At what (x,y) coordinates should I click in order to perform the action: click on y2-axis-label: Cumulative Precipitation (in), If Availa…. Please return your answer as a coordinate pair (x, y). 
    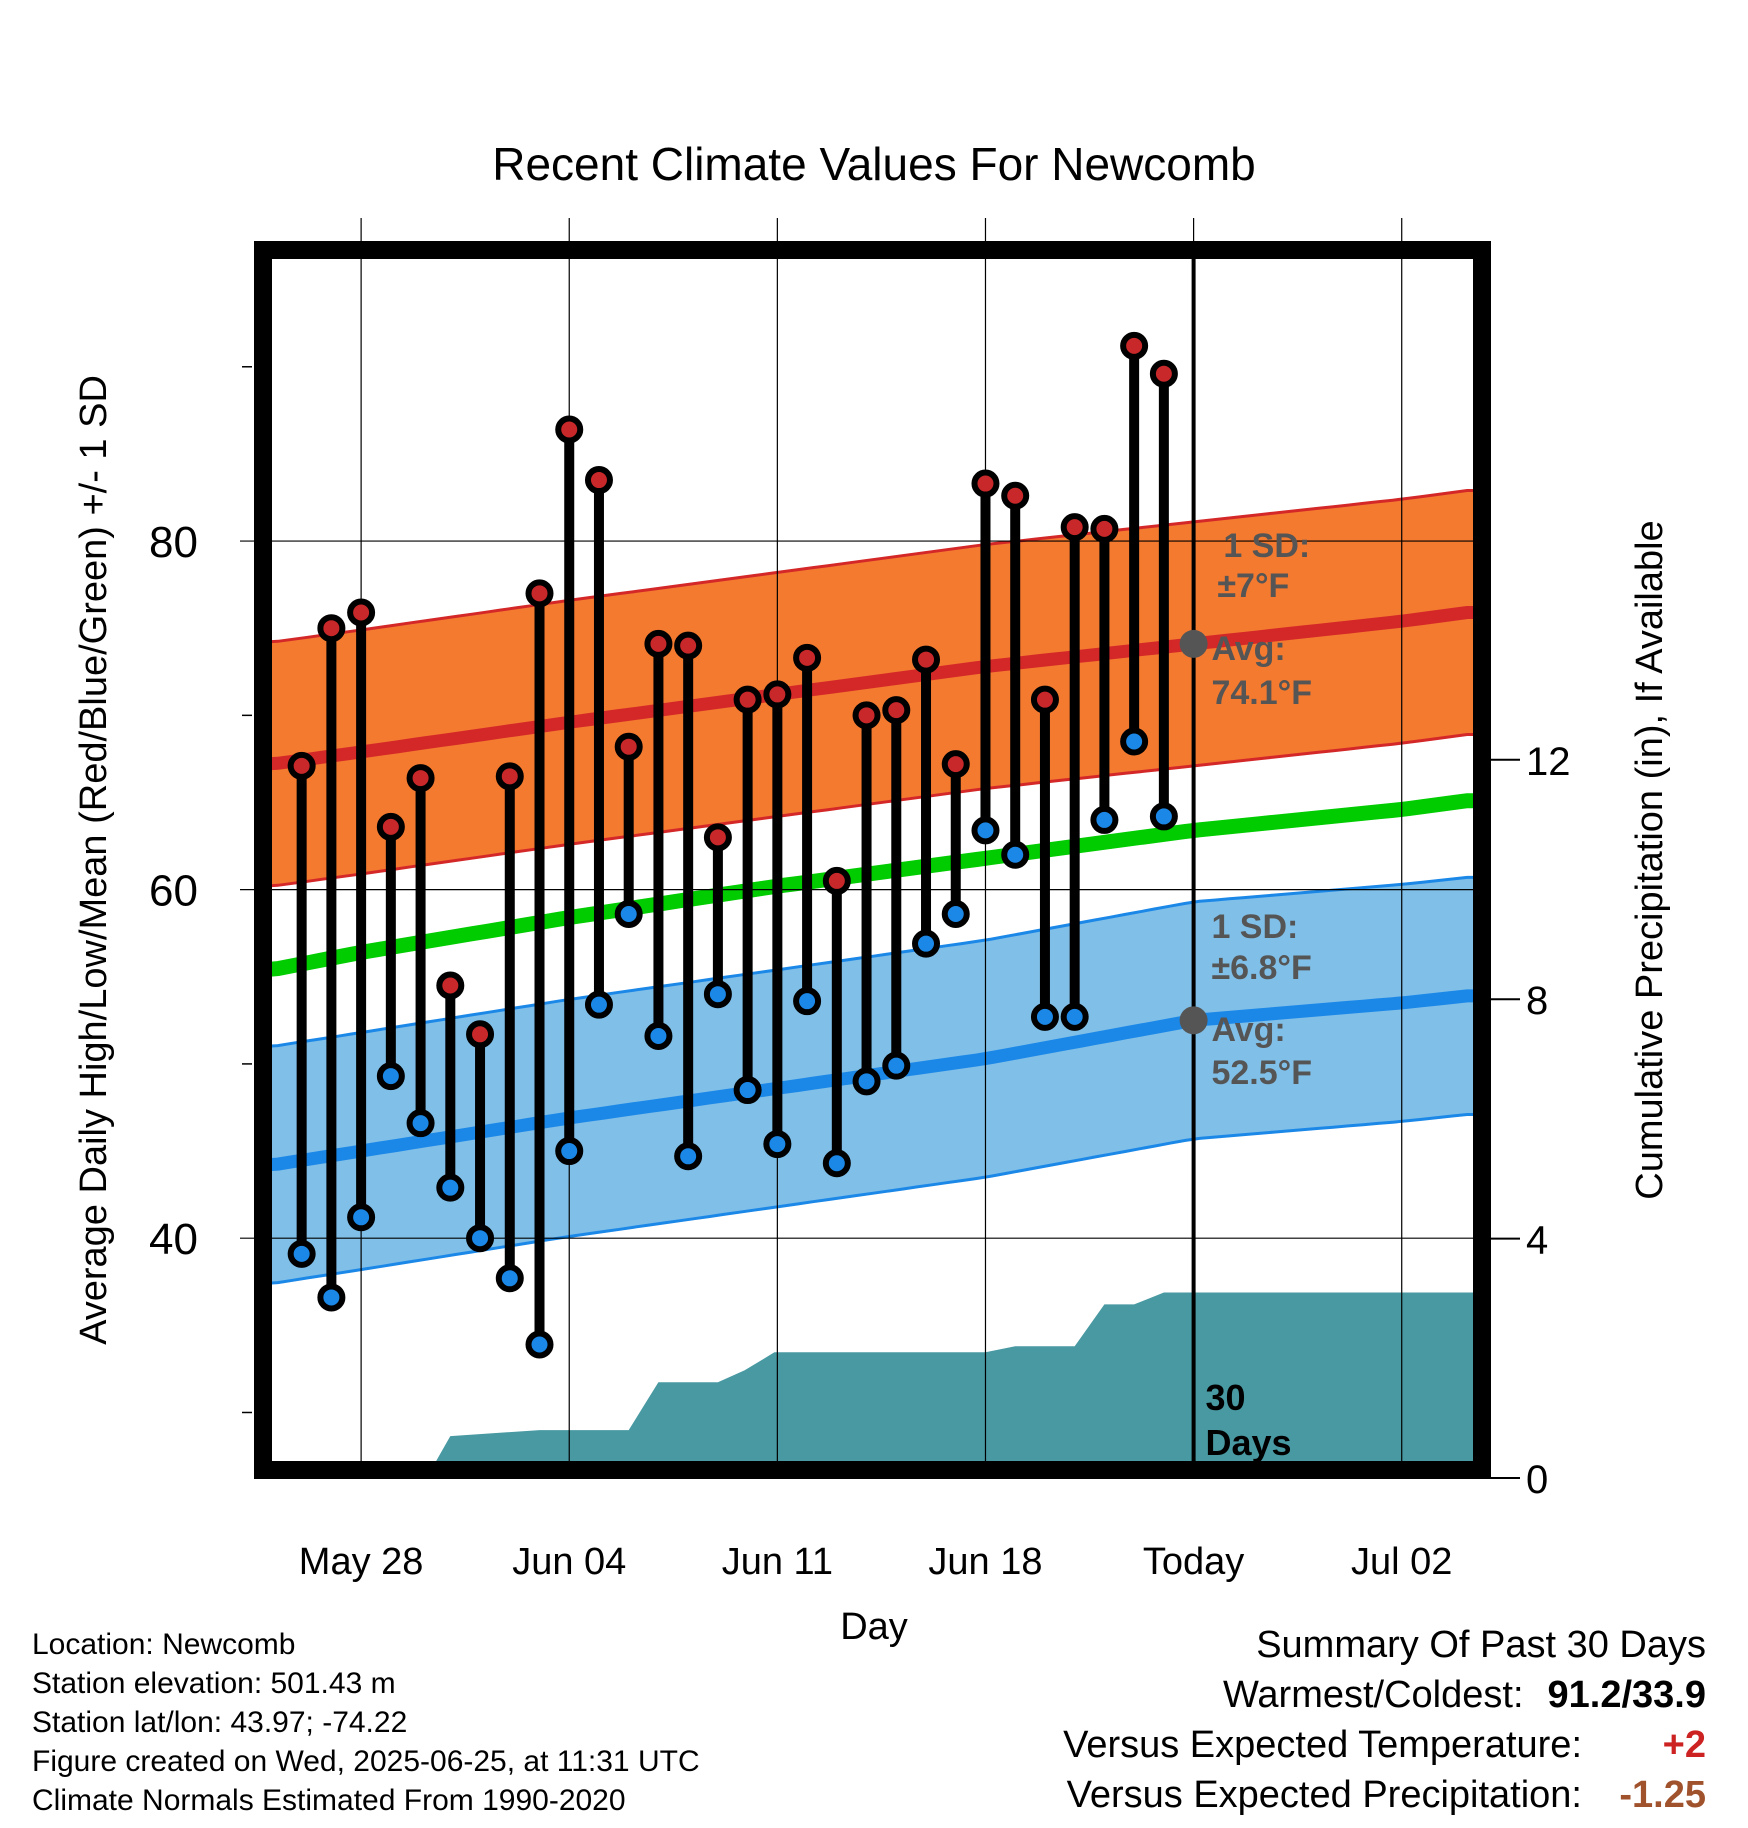
    Looking at the image, I should click on (1650, 859).